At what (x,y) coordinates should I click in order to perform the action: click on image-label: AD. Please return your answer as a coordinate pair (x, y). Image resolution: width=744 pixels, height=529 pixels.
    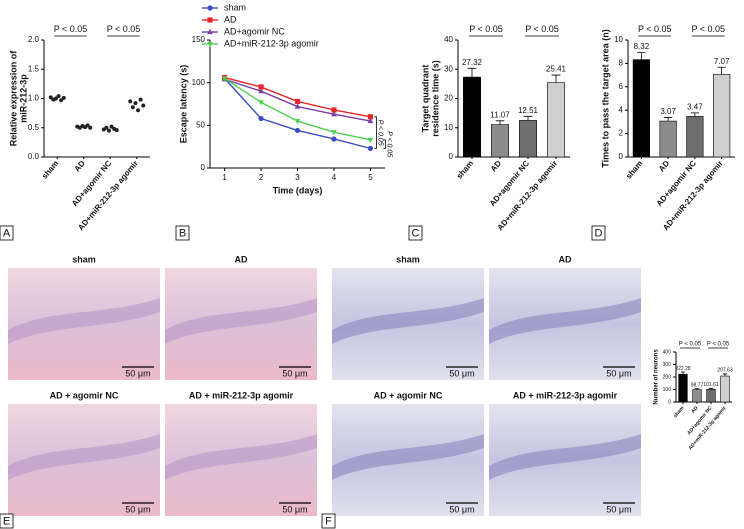
    Looking at the image, I should click on (241, 259).